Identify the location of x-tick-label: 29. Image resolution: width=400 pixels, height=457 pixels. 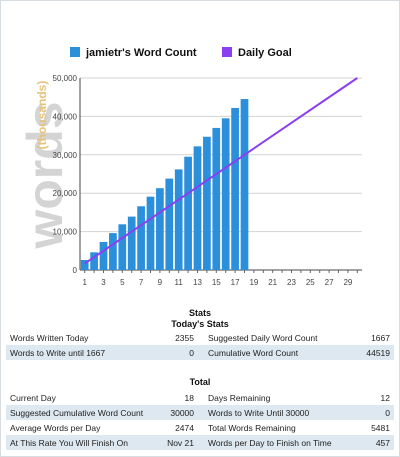
(347, 282).